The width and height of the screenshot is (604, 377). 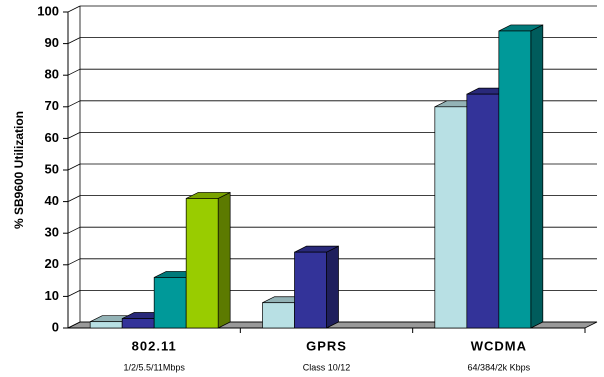 What do you see at coordinates (499, 345) in the screenshot?
I see `x-tick-label: WCDMA` at bounding box center [499, 345].